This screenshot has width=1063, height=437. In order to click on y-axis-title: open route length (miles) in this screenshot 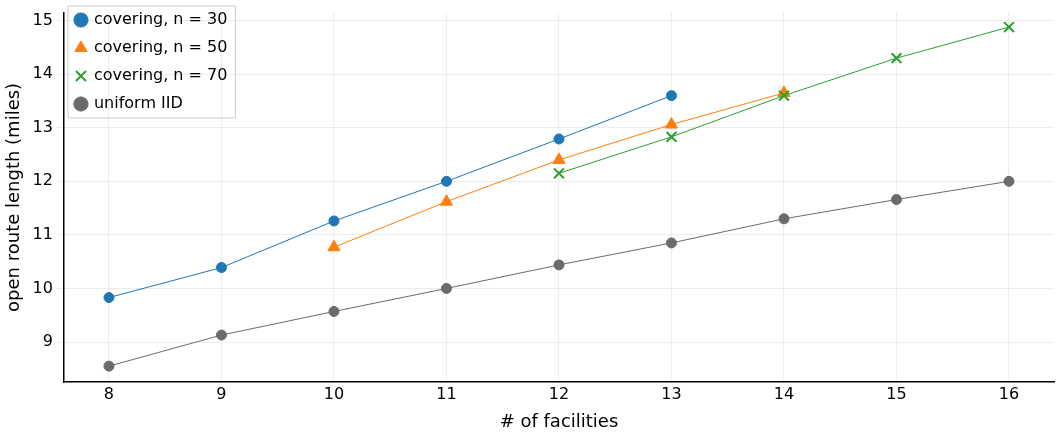, I will do `click(13, 197)`.